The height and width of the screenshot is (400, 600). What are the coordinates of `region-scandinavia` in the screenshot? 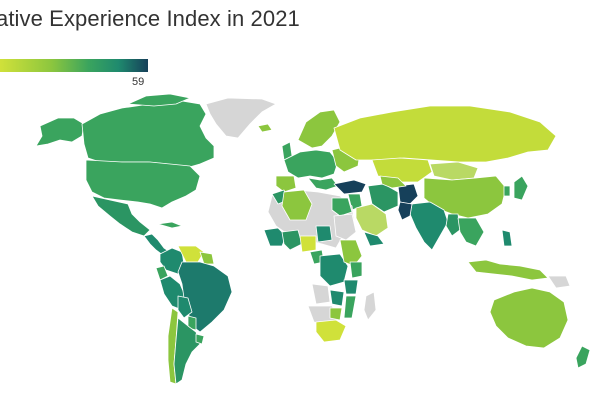 It's located at (319, 129).